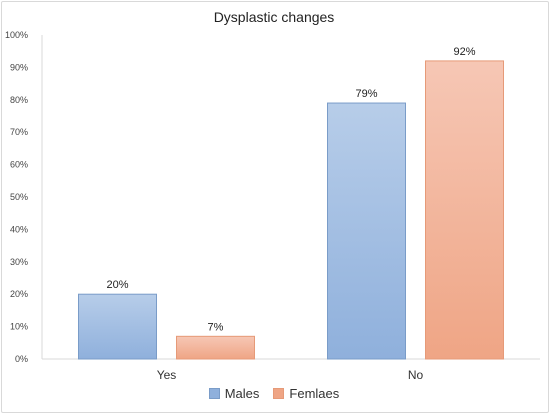 This screenshot has width=550, height=414. What do you see at coordinates (464, 52) in the screenshot?
I see `data-label: 92%` at bounding box center [464, 52].